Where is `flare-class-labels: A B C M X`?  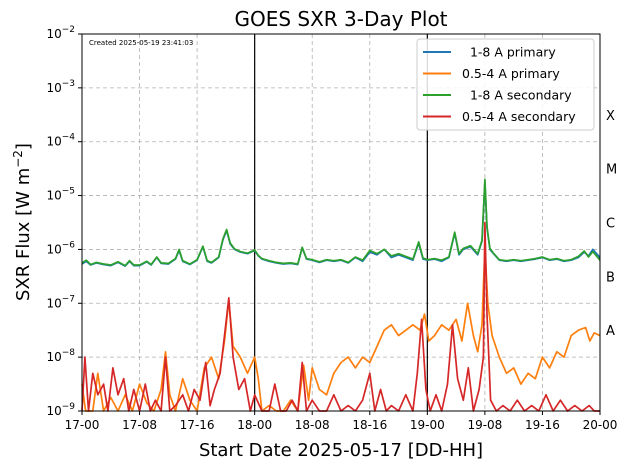 flare-class-labels: A B C M X is located at coordinates (611, 224).